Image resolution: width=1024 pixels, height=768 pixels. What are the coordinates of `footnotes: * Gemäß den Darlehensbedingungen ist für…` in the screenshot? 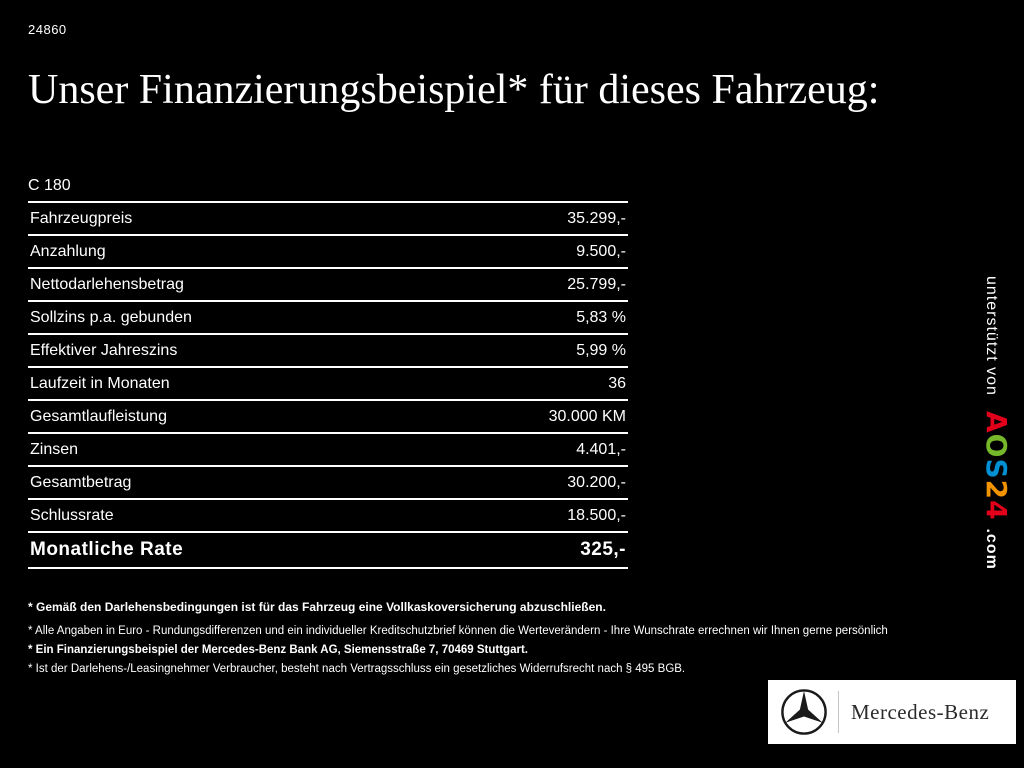 It's located at (503, 638).